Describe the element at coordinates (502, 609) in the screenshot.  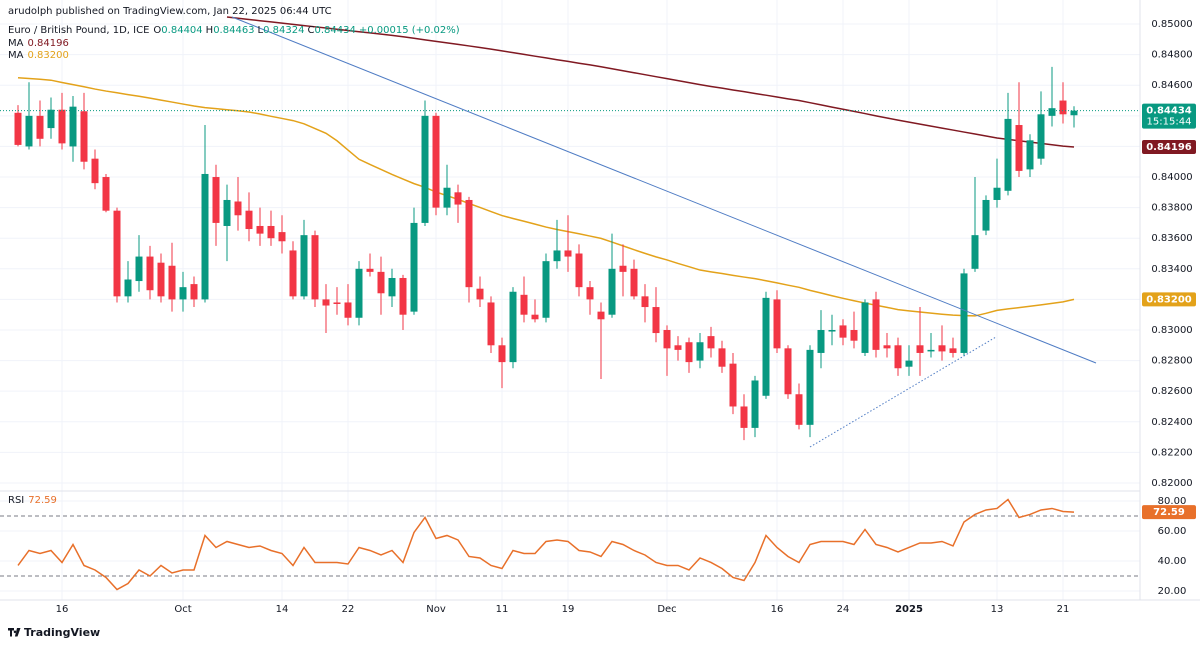
I see `x-tick-label: 11` at that location.